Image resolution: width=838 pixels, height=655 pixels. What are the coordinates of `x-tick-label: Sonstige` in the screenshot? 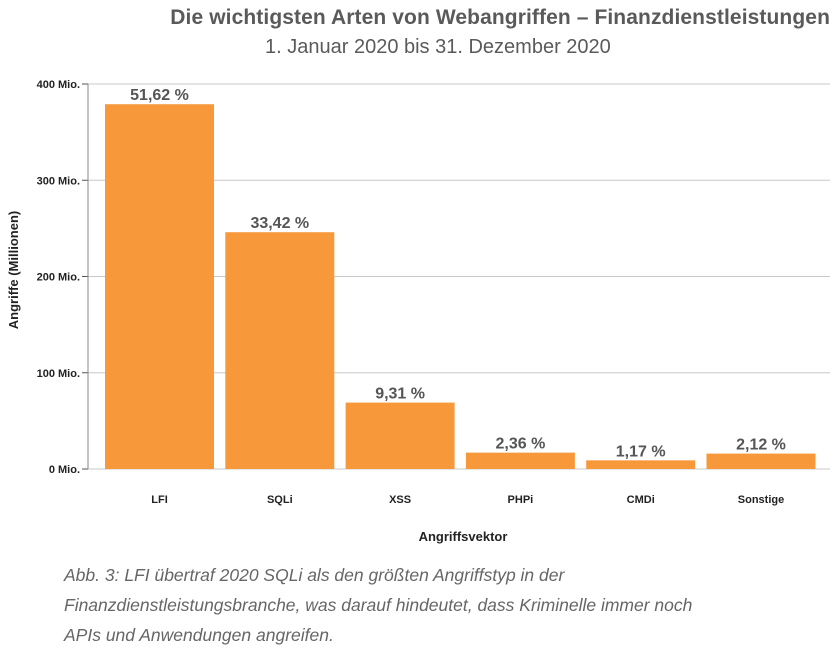 It's located at (761, 500).